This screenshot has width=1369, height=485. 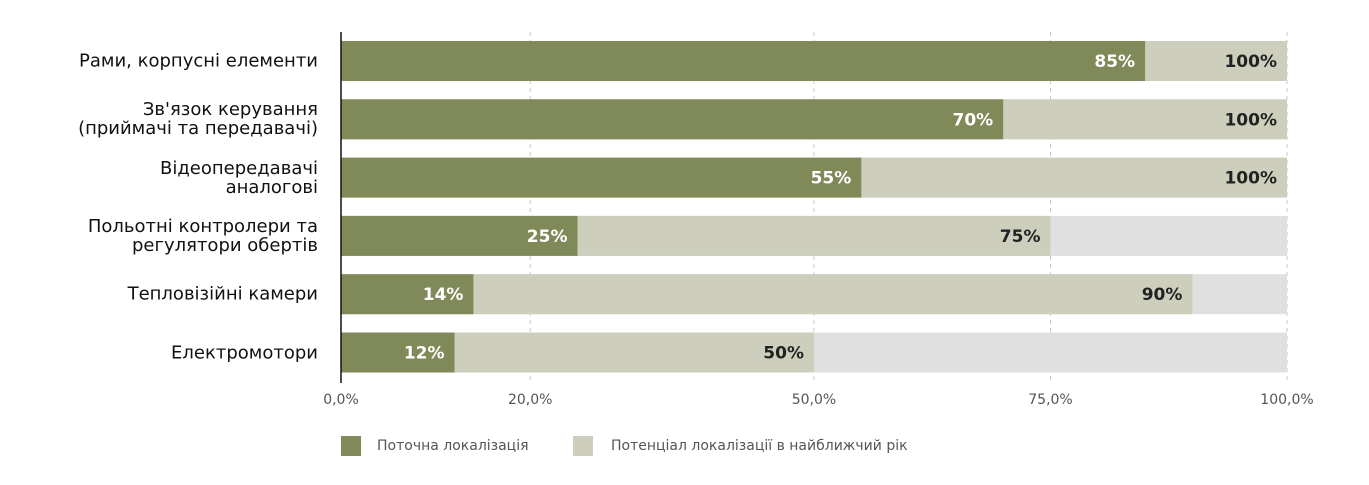 I want to click on x-tick-label: 0,0%, so click(x=341, y=400).